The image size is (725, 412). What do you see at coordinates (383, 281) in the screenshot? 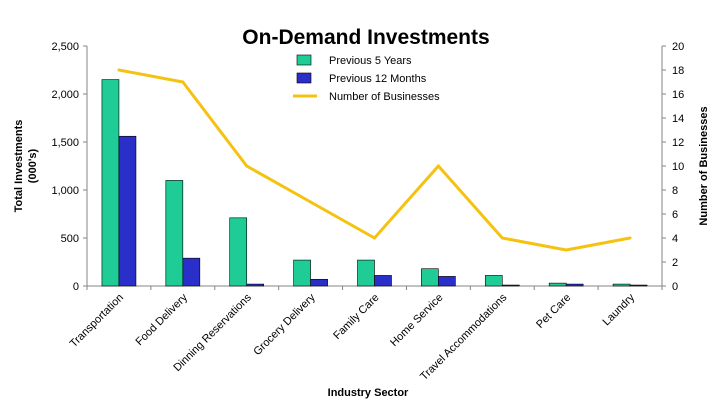
I see `bar-previous-12-months-family-care` at bounding box center [383, 281].